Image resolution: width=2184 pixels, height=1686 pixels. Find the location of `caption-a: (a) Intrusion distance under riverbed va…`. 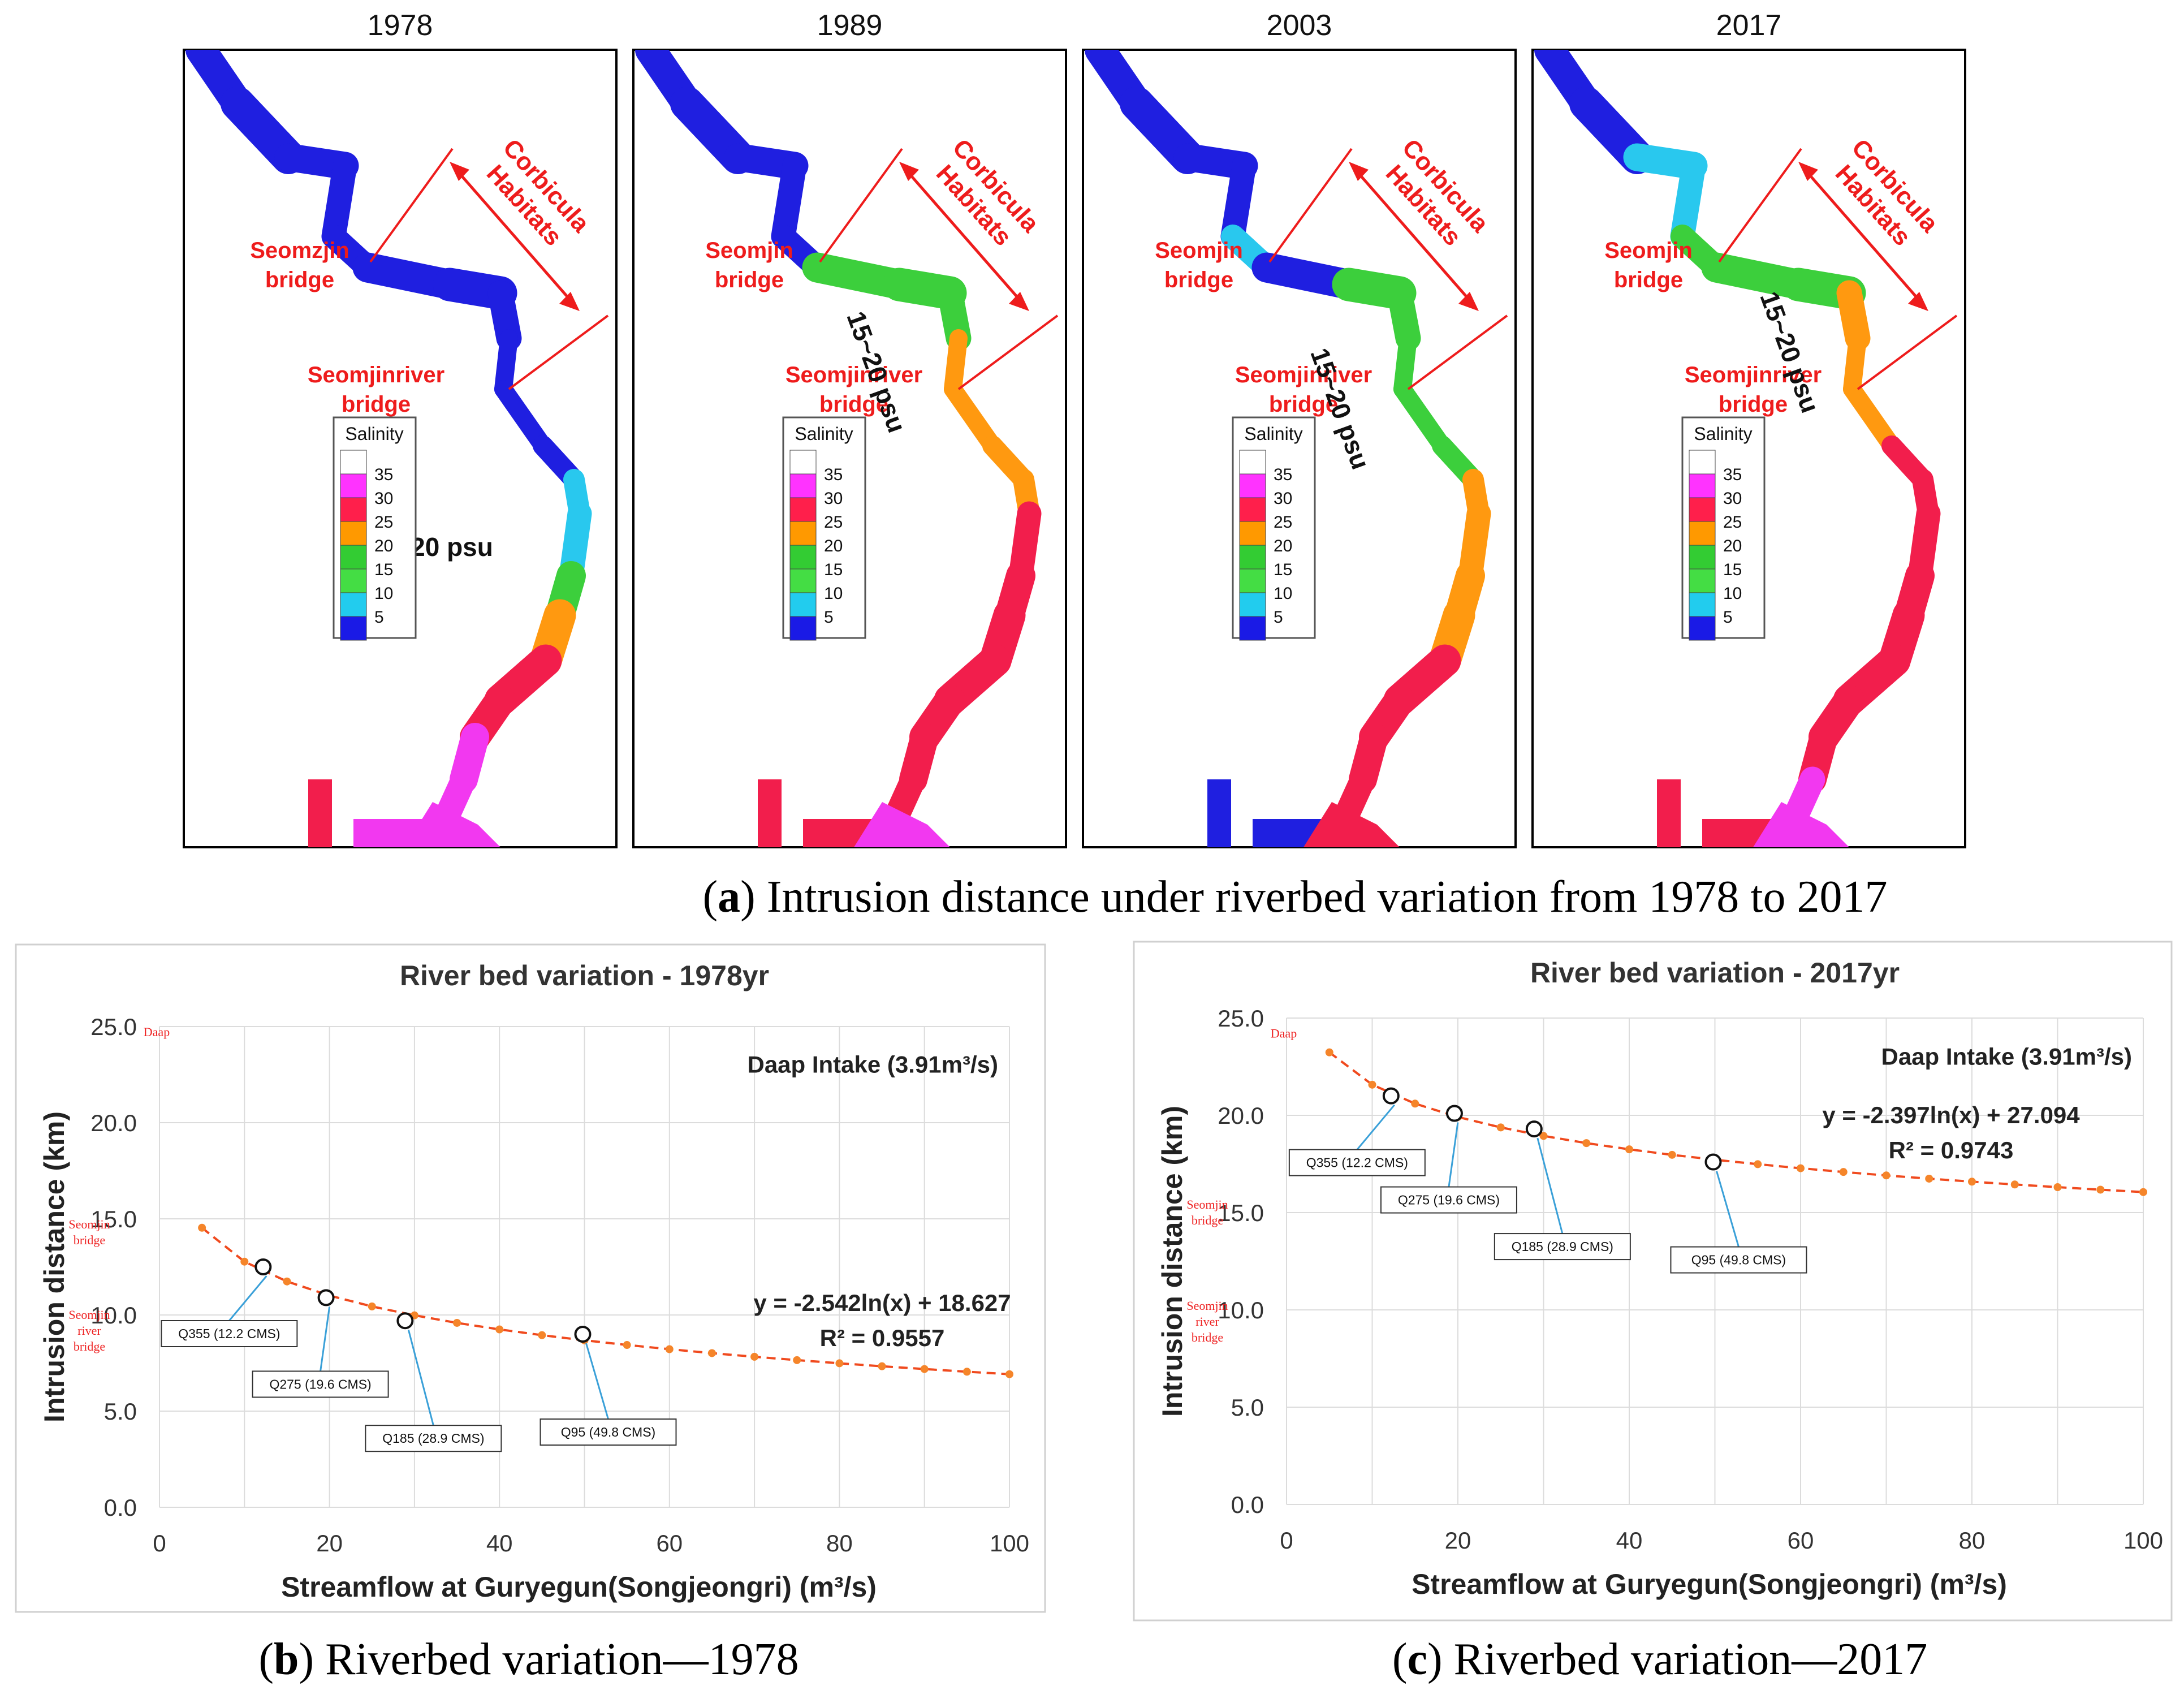

caption-a: (a) Intrusion distance under riverbed va… is located at coordinates (1295, 897).